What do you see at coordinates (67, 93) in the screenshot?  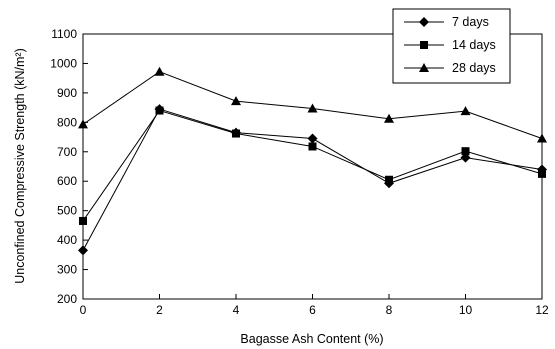 I see `y-tick-label: 900` at bounding box center [67, 93].